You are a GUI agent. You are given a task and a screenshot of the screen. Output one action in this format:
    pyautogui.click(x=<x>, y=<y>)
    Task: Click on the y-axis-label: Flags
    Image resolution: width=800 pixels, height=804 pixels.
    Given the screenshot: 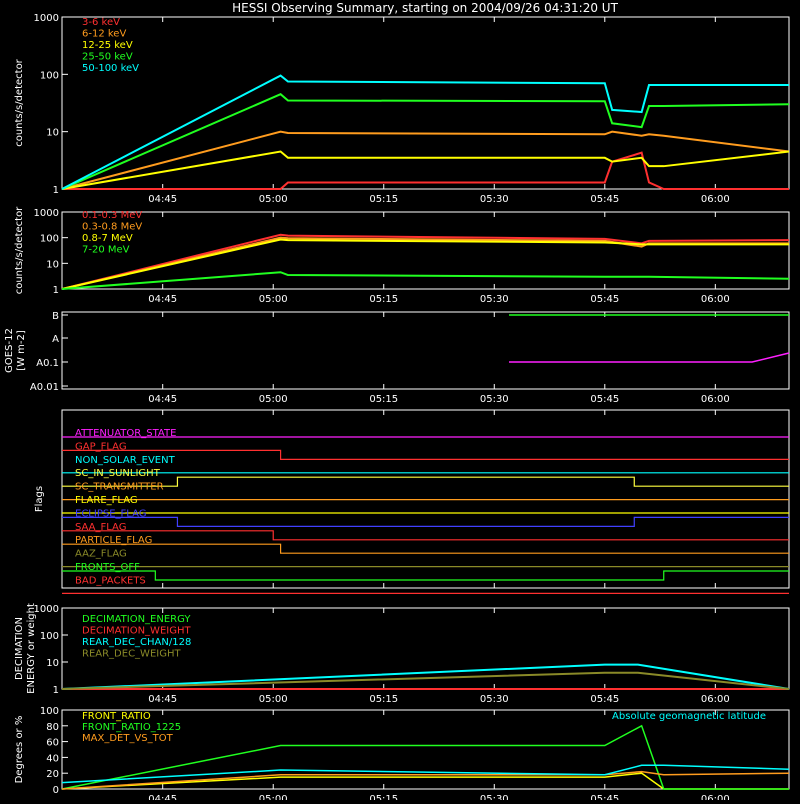 What is the action you would take?
    pyautogui.click(x=39, y=499)
    